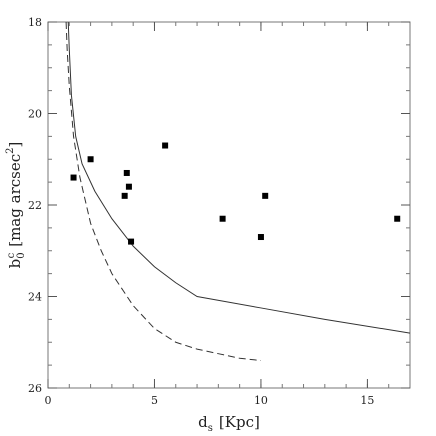  I want to click on y-tick-label: 18, so click(35, 22).